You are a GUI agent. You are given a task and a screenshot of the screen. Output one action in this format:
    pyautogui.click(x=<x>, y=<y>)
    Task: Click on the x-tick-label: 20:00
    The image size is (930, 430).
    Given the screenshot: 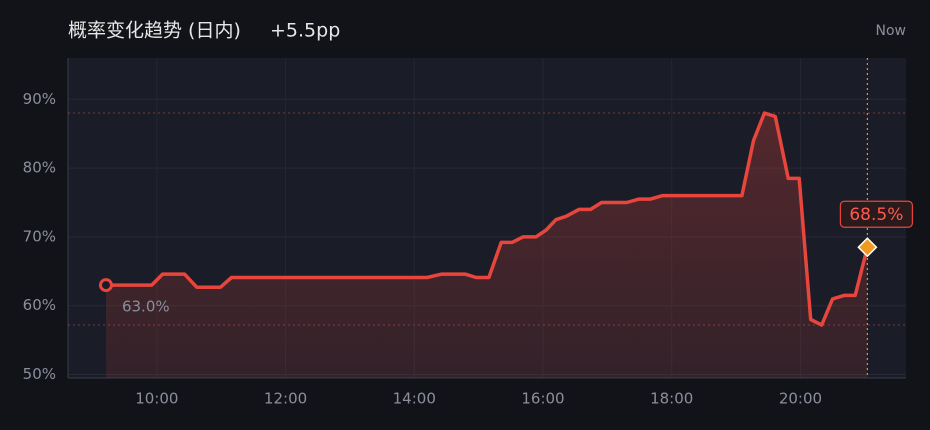 What is the action you would take?
    pyautogui.click(x=800, y=399)
    